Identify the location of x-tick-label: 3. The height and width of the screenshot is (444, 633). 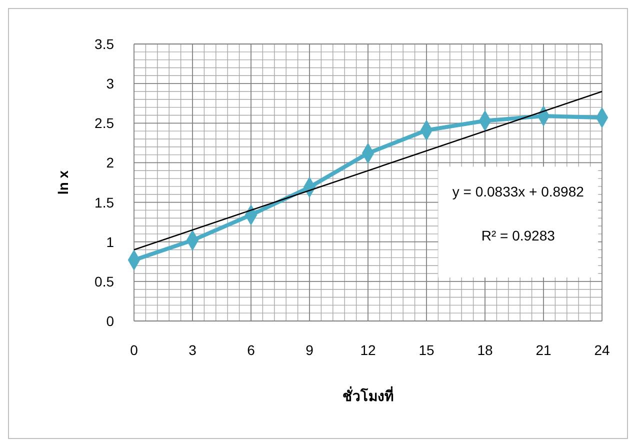
(192, 350).